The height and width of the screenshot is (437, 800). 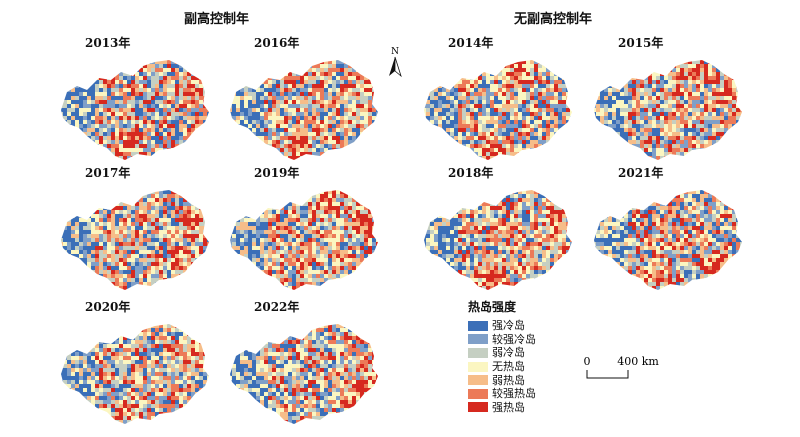 I want to click on year-label: 2016年, so click(x=277, y=43).